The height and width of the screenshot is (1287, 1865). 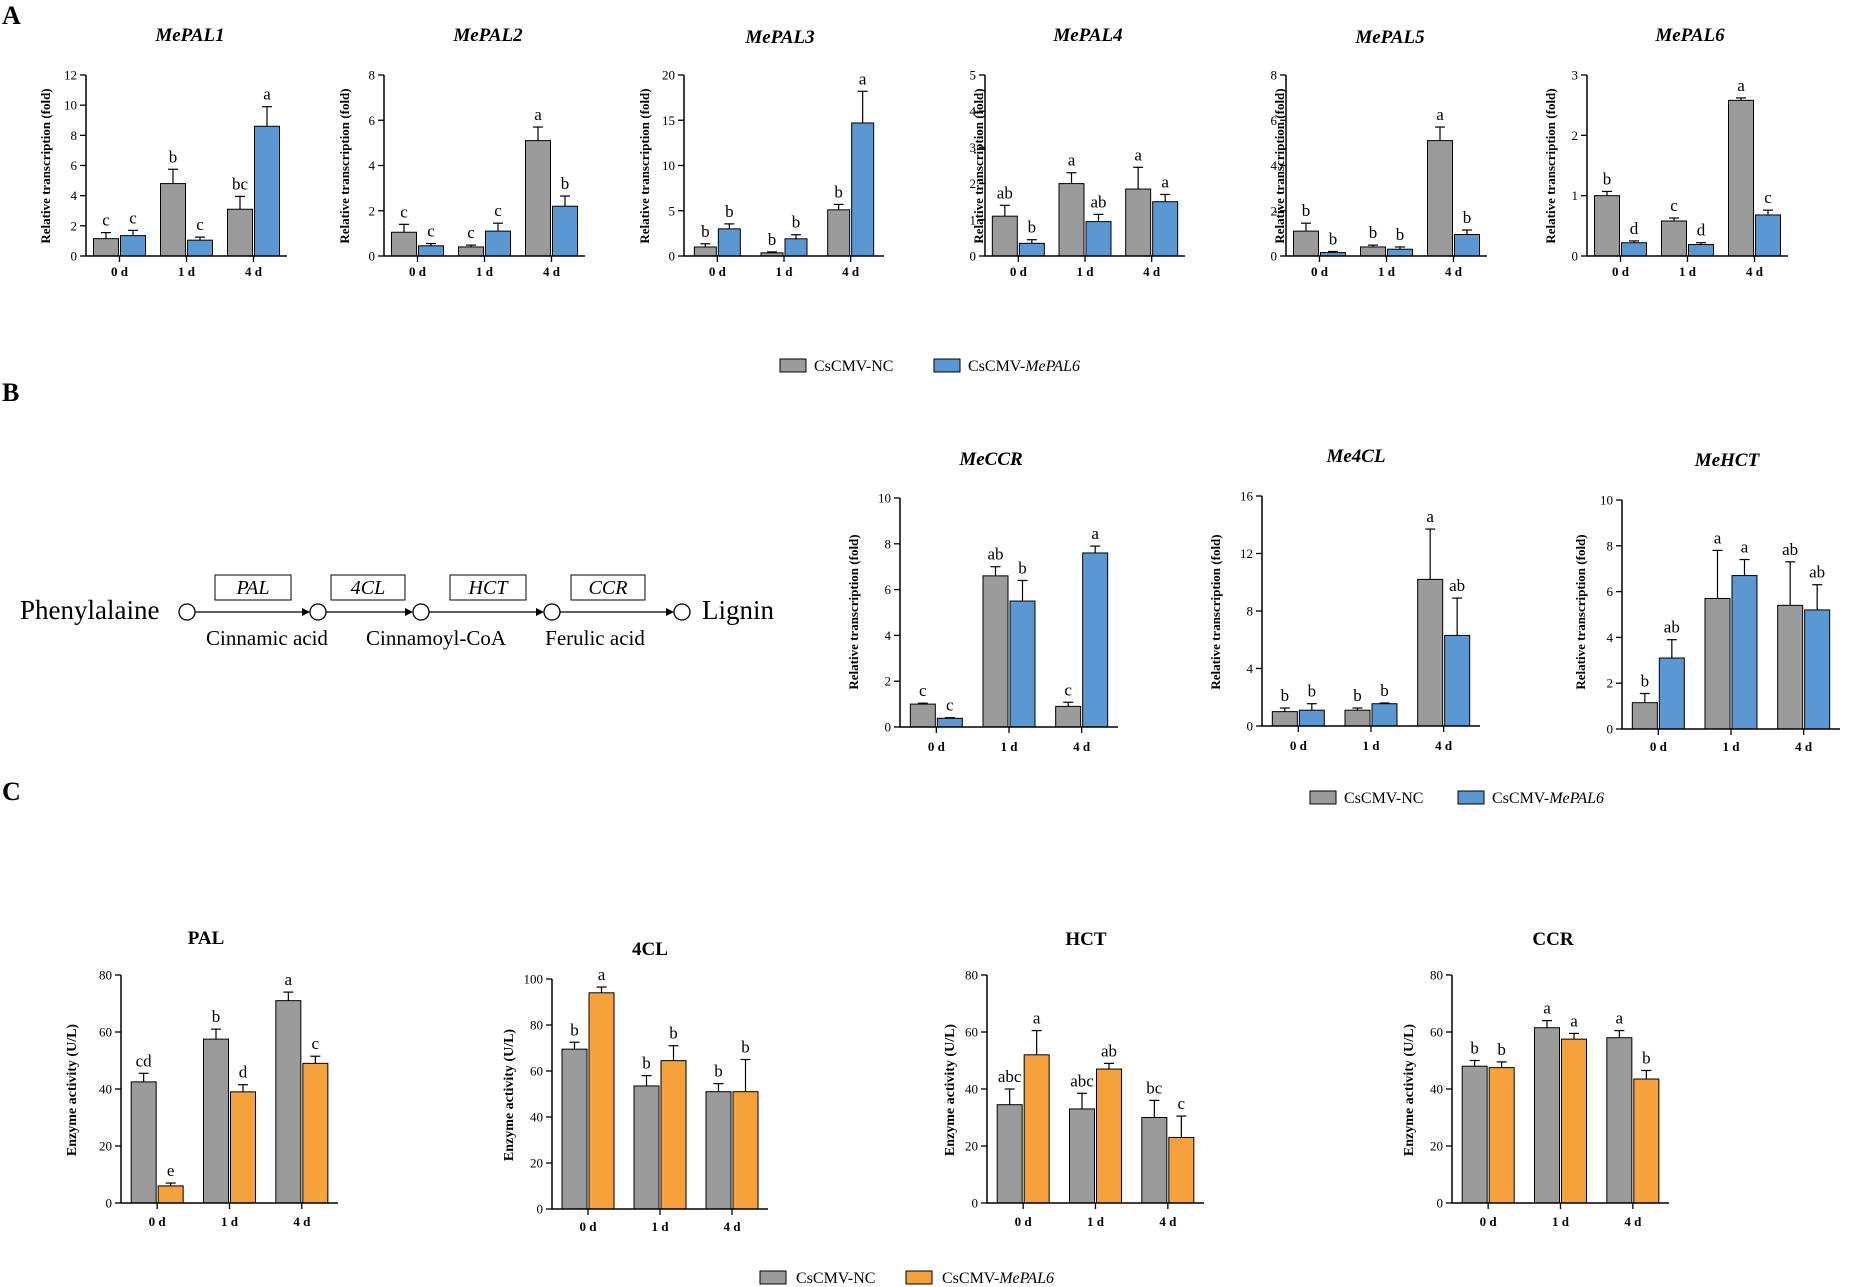 What do you see at coordinates (705, 251) in the screenshot?
I see `mepal3-bar-s0-c0` at bounding box center [705, 251].